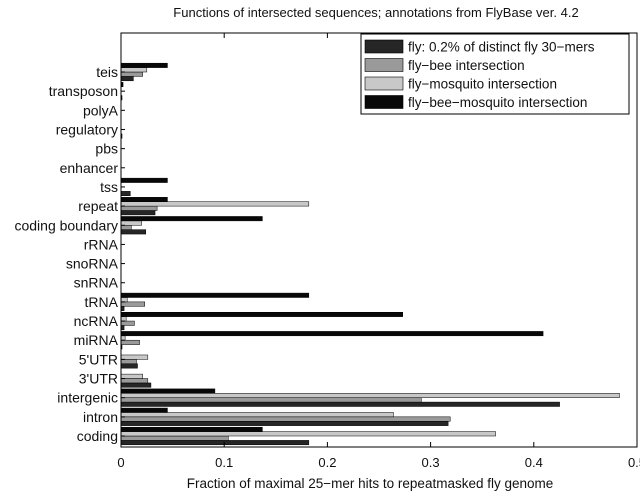  I want to click on legend-label: fly: 0.2% of distinct fly 30−mers, so click(501, 47).